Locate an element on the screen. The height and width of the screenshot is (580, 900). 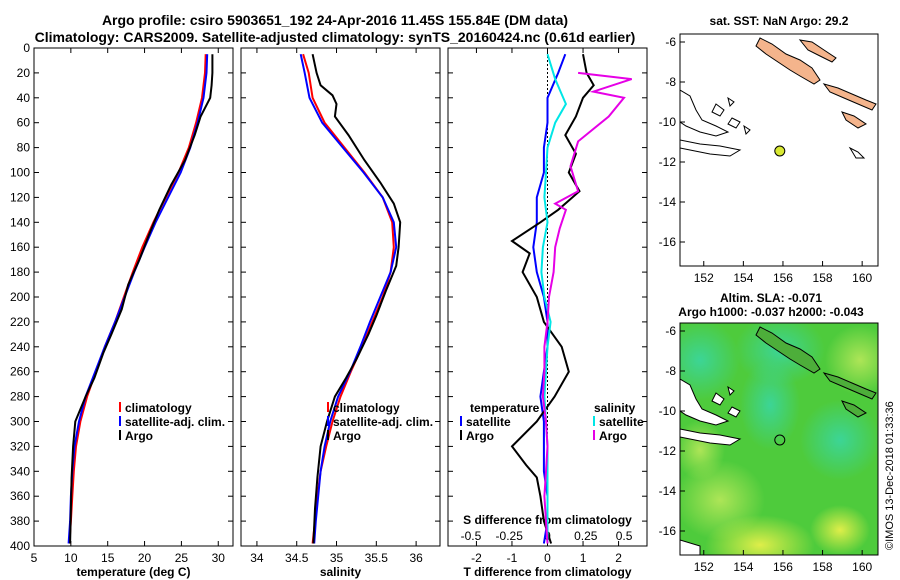
y-tick-label: 400 is located at coordinates (20, 546).